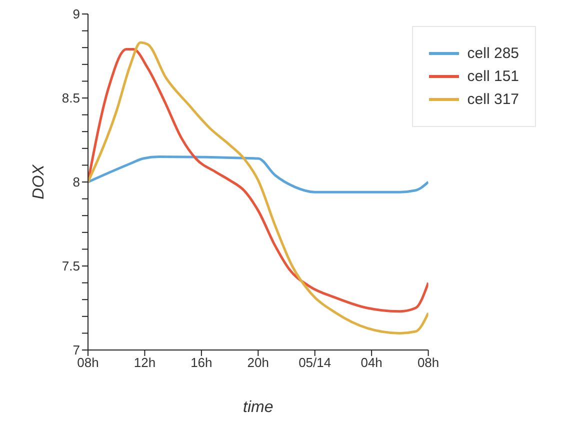  Describe the element at coordinates (76, 182) in the screenshot. I see `y-tick-label: 8` at that location.